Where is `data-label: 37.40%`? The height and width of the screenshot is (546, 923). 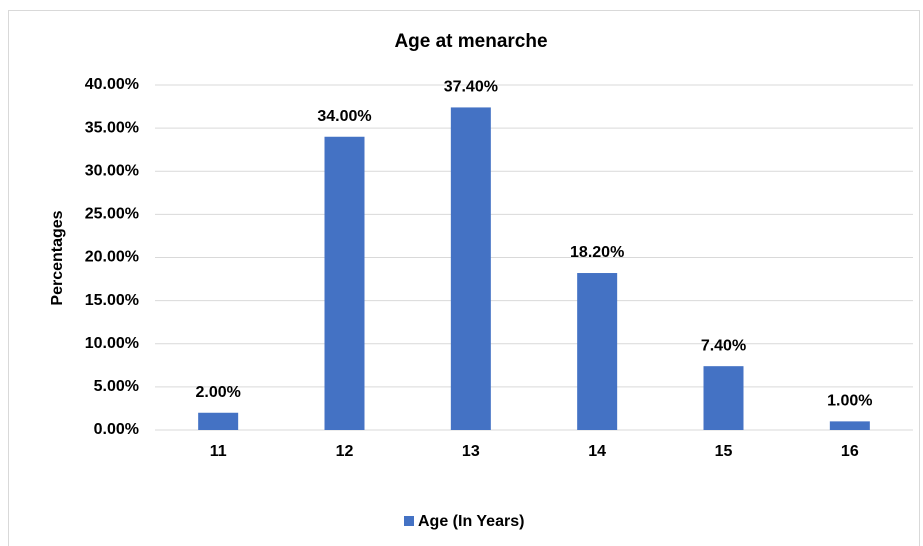 data-label: 37.40% is located at coordinates (471, 87).